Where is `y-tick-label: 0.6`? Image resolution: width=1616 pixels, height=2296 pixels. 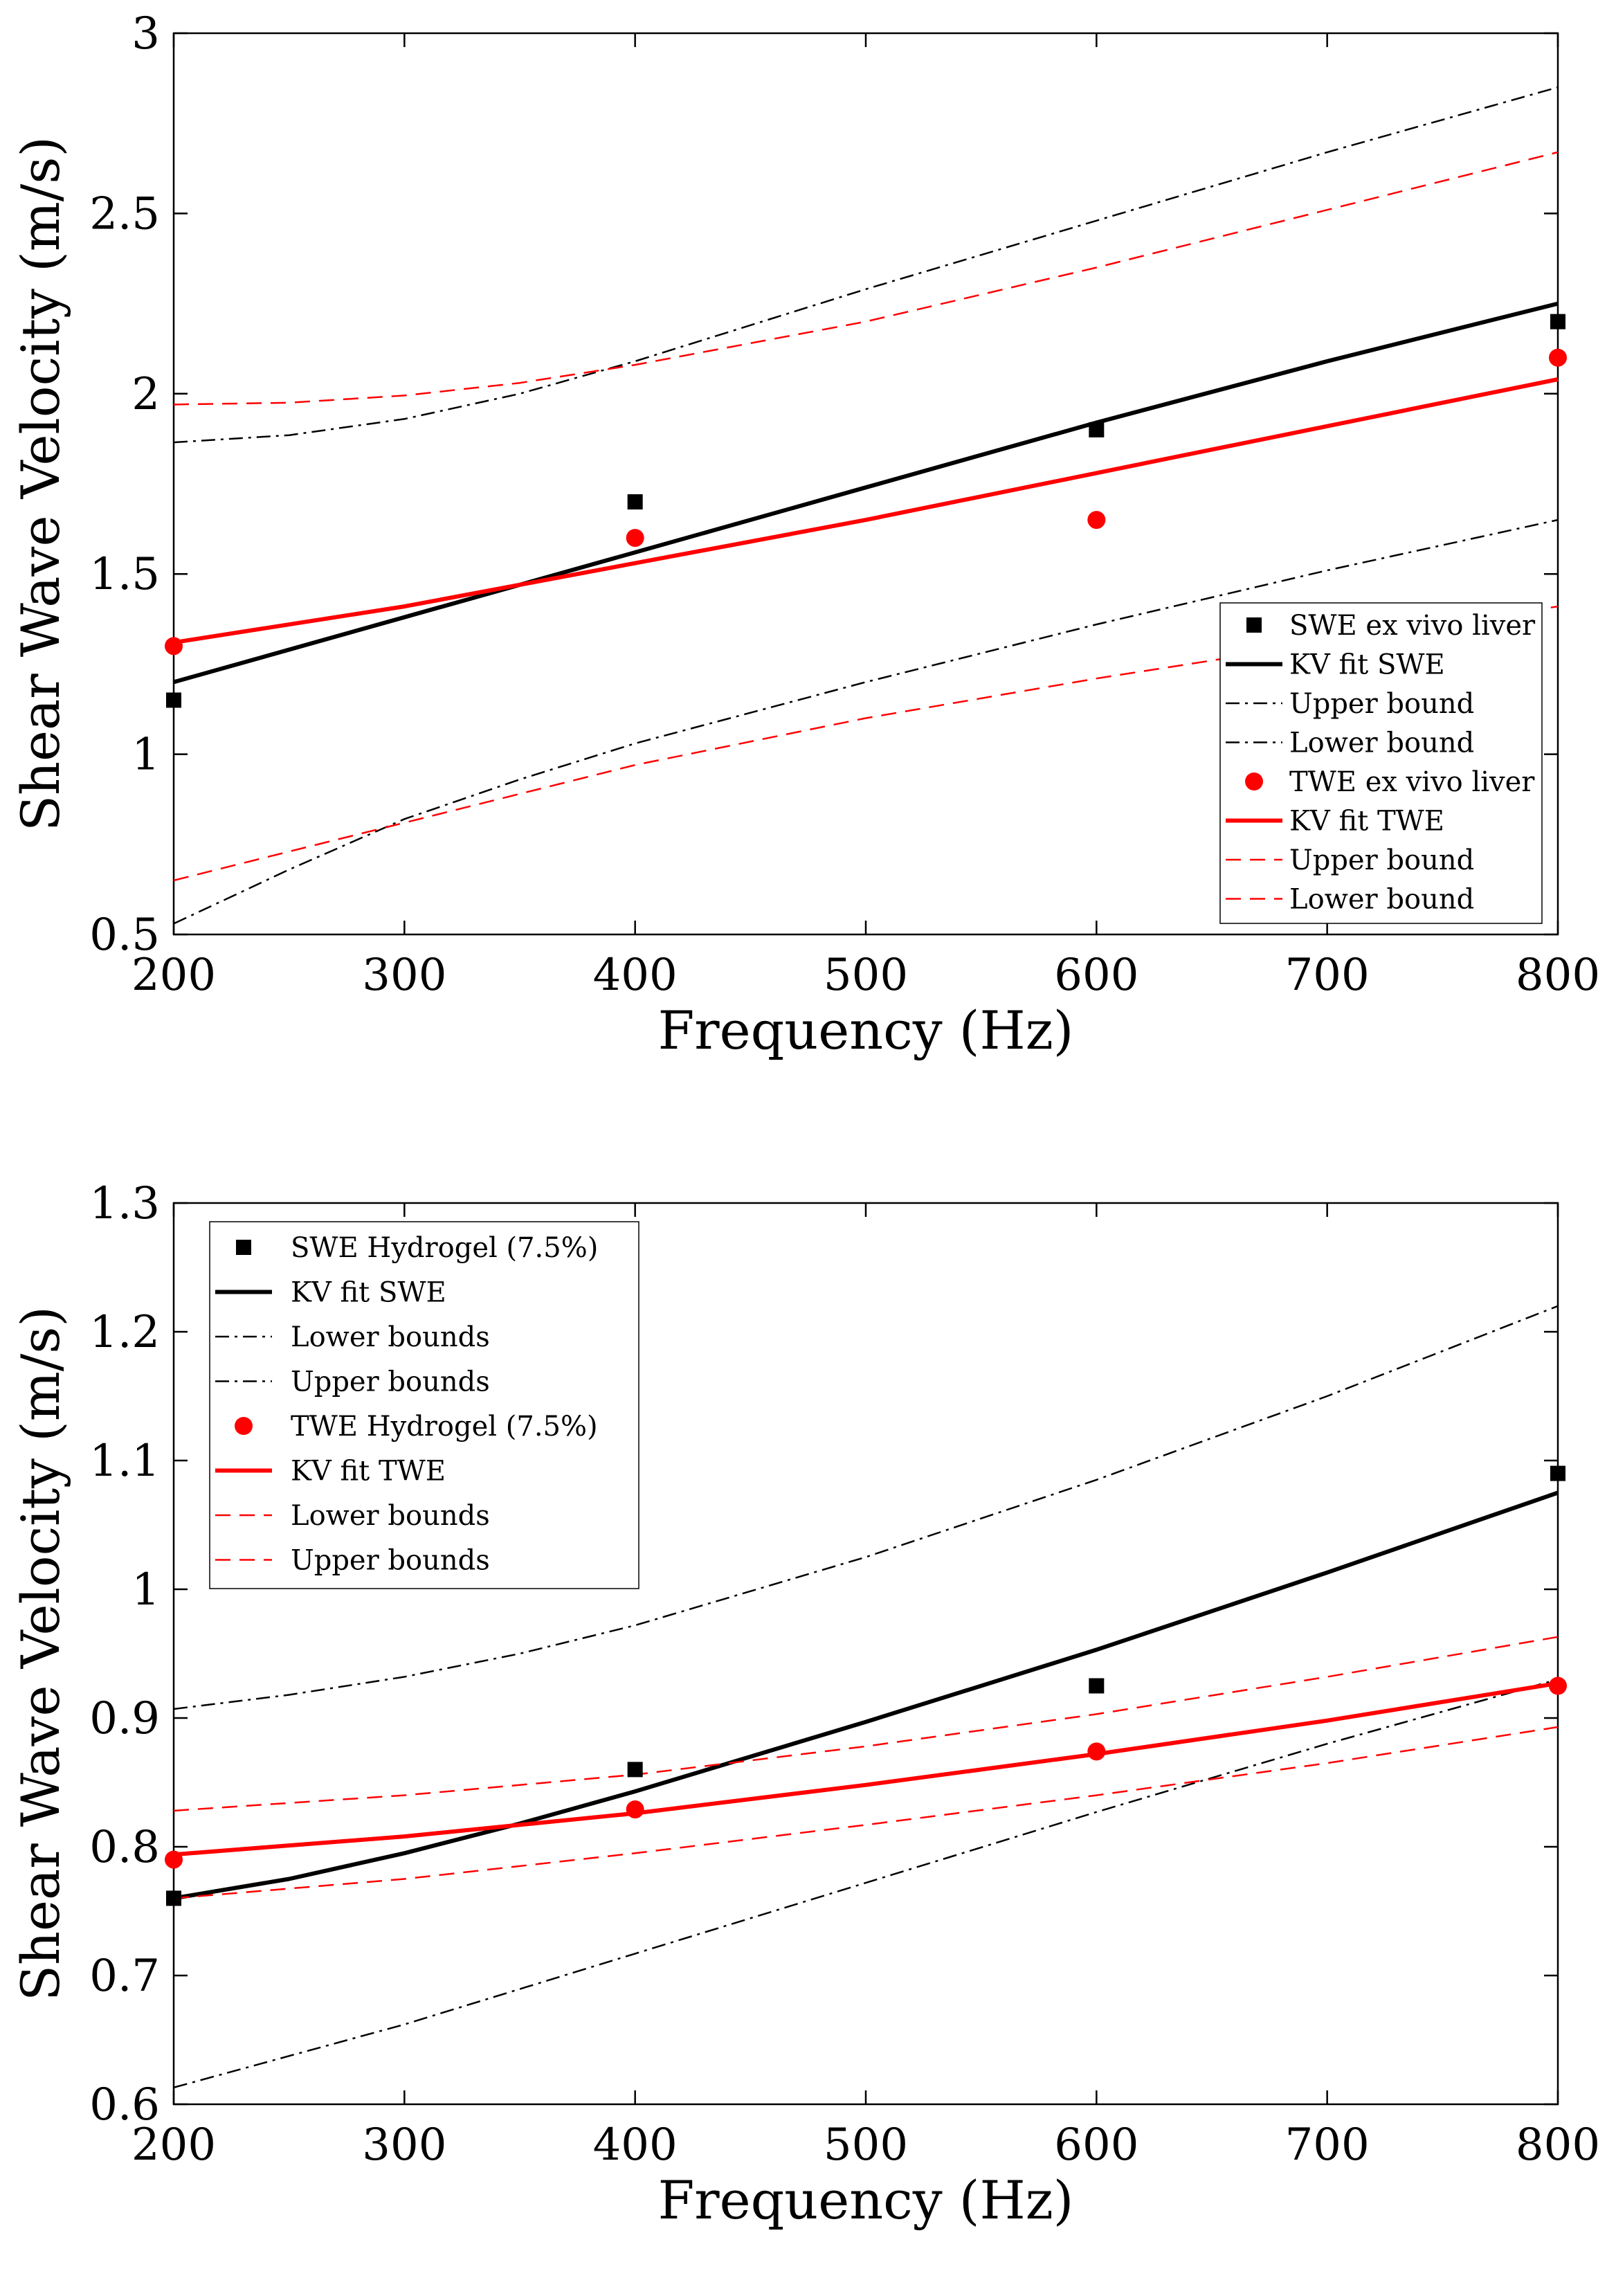
y-tick-label: 0.6 is located at coordinates (124, 2105).